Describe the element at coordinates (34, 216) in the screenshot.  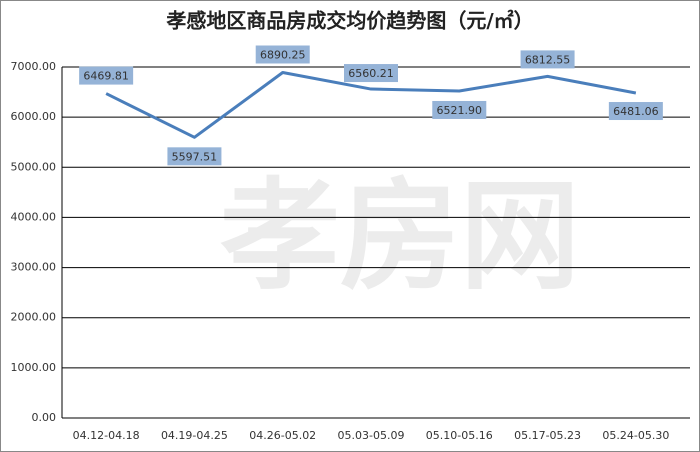
I see `y-tick-label: 4000.00` at that location.